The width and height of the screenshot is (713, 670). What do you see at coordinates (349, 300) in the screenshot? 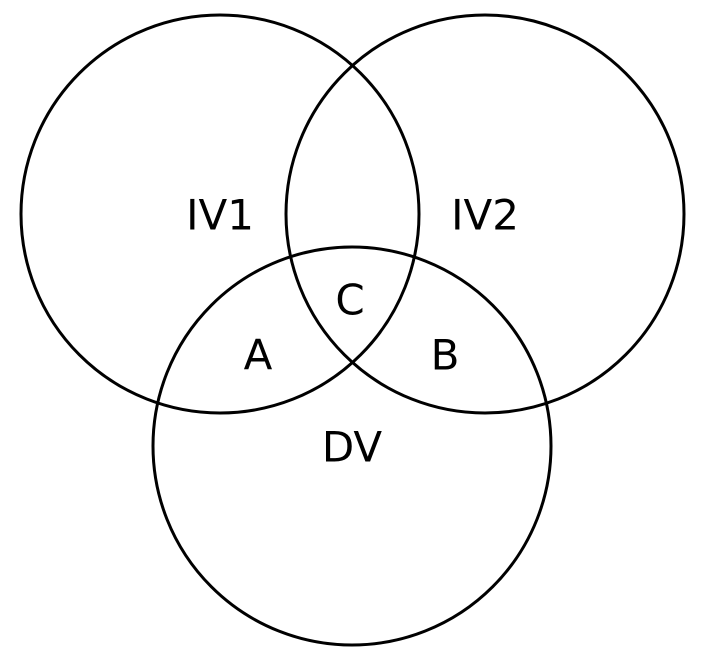
I see `region-c-label: C` at bounding box center [349, 300].